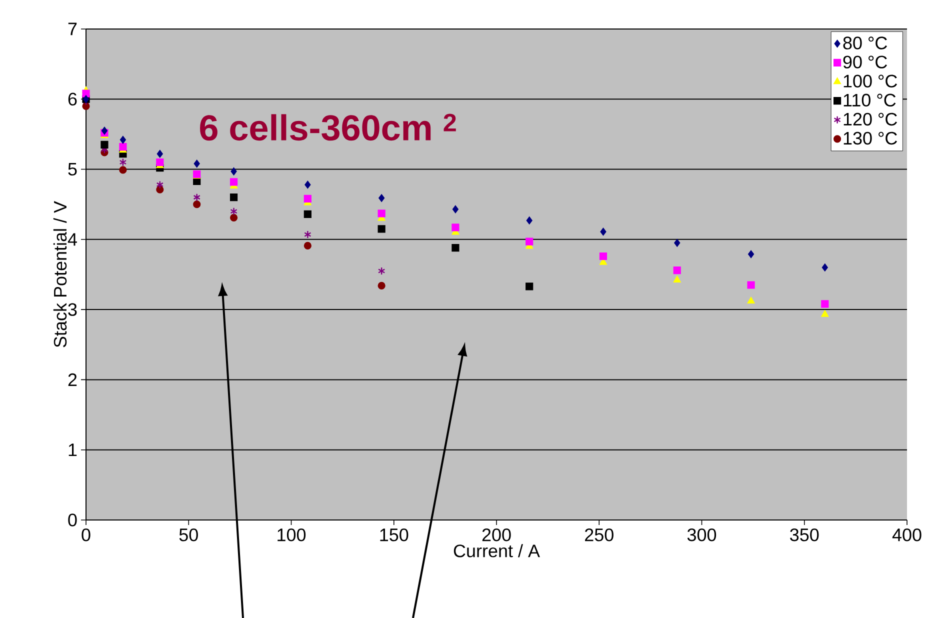  I want to click on legend-label: 110 °C, so click(870, 100).